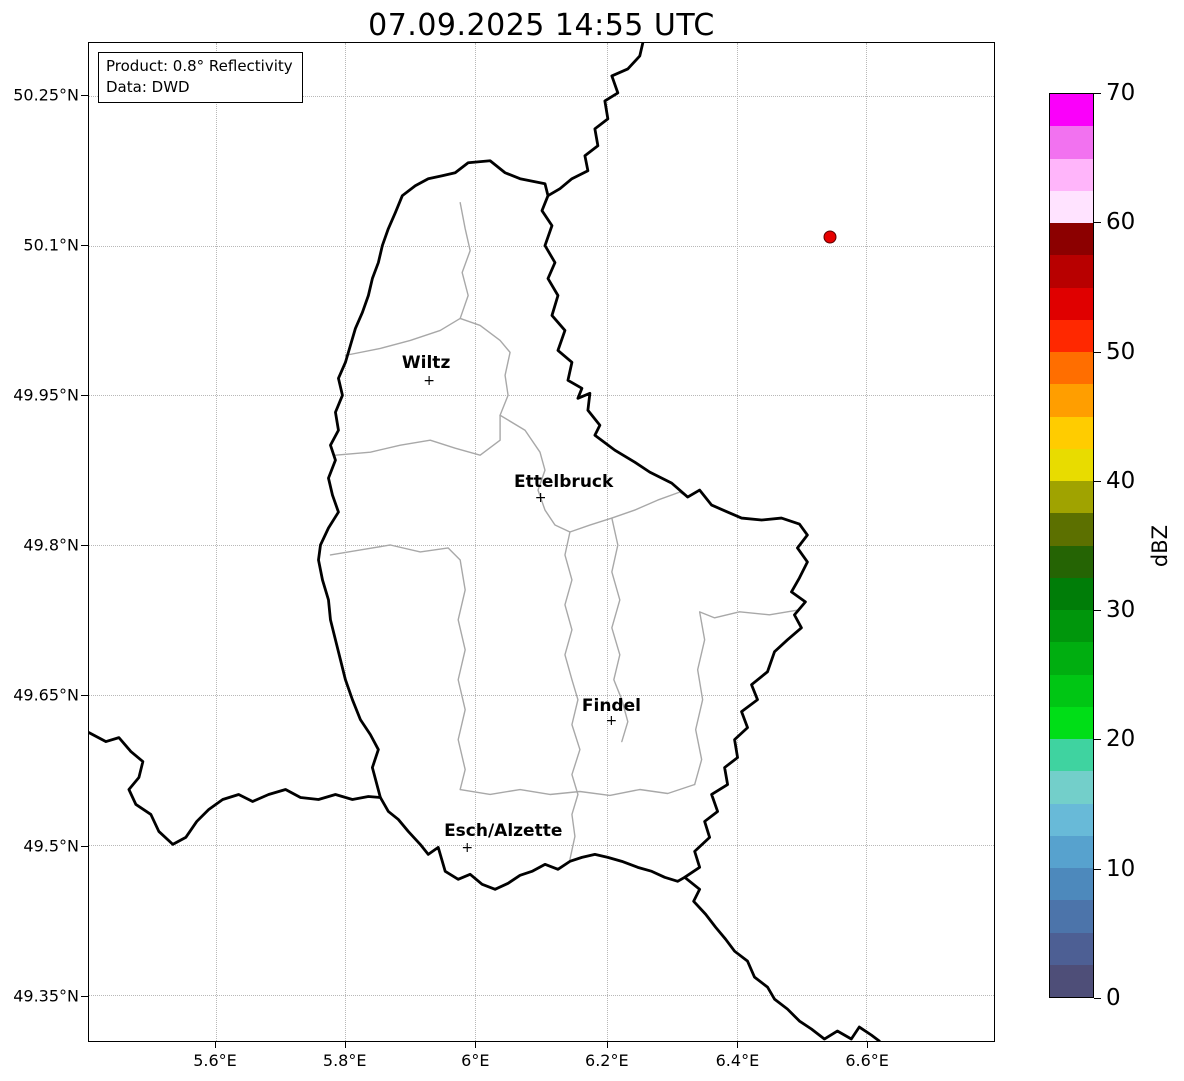 This screenshot has width=1184, height=1081. I want to click on x-tick-label: 6.2°E, so click(607, 1060).